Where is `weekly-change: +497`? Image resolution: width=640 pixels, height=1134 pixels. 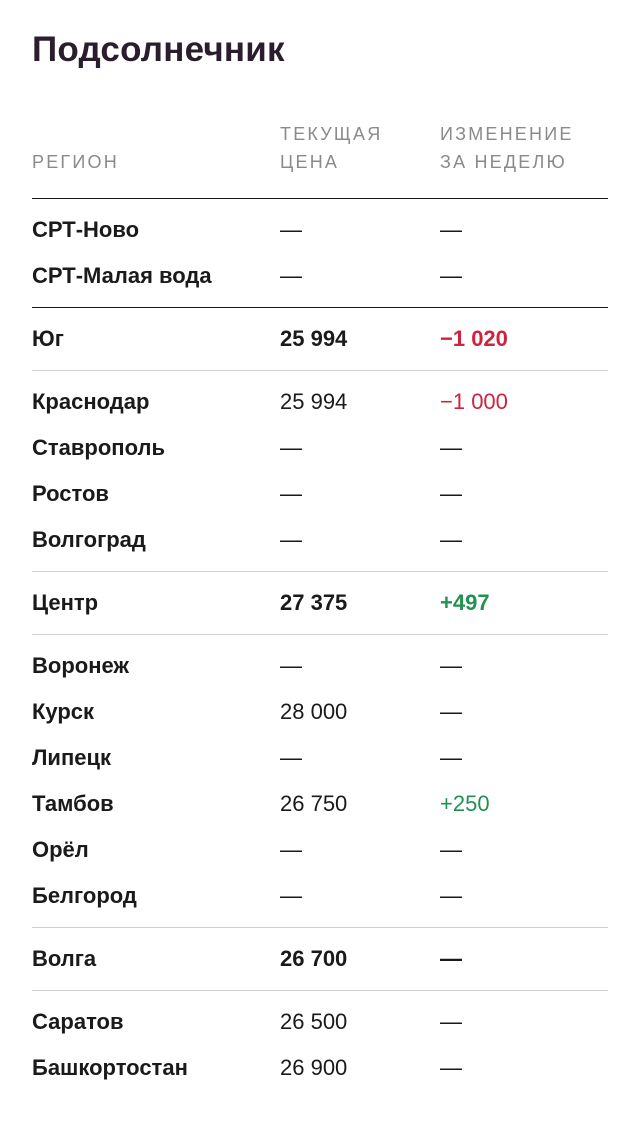 weekly-change: +497 is located at coordinates (465, 602).